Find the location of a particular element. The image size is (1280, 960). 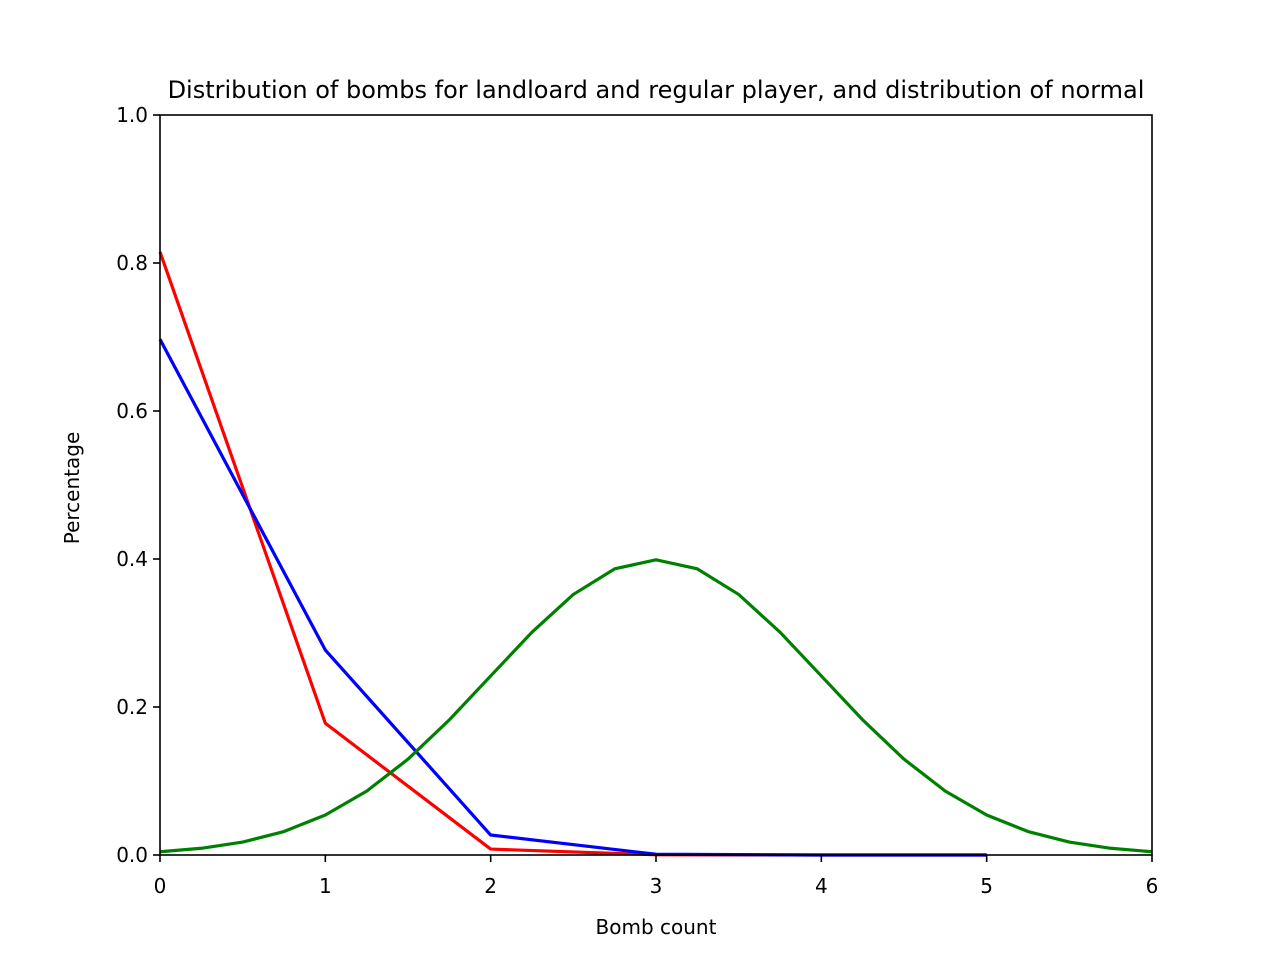

x-axis-ticks: 0 1 2 3 4 5 6 is located at coordinates (656, 876).